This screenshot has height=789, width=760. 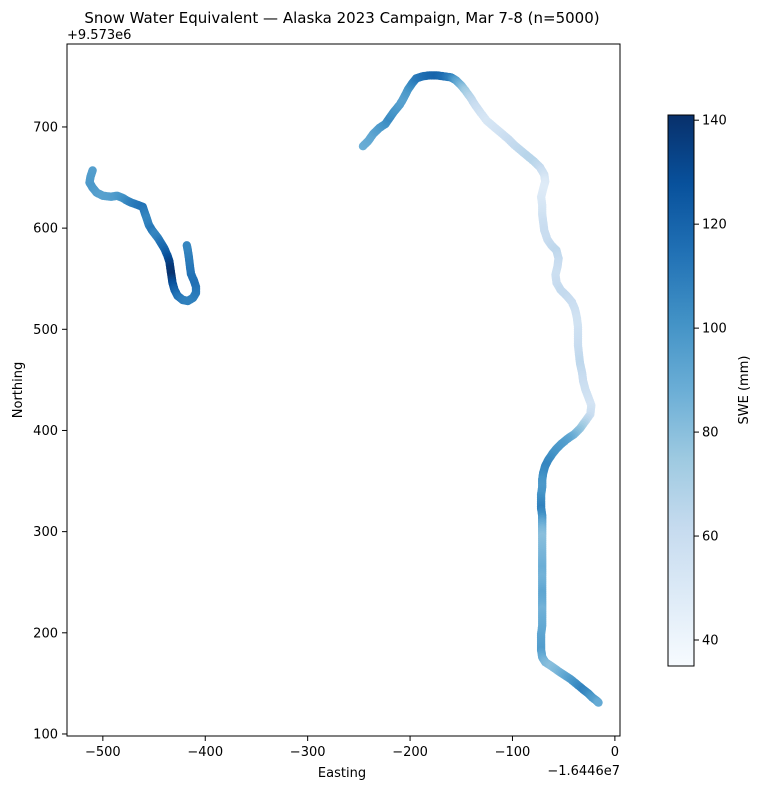 What do you see at coordinates (513, 752) in the screenshot?
I see `x-tick-label: −100` at bounding box center [513, 752].